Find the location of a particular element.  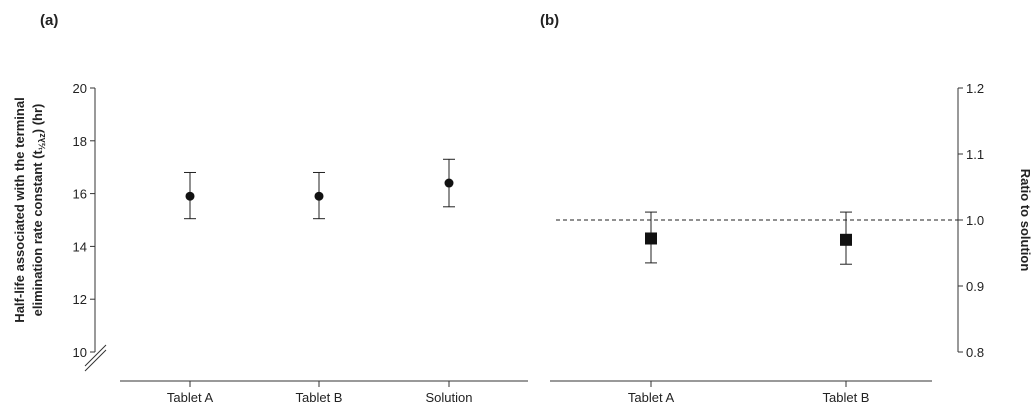

panel-a-ytick-label: 16 is located at coordinates (80, 194).